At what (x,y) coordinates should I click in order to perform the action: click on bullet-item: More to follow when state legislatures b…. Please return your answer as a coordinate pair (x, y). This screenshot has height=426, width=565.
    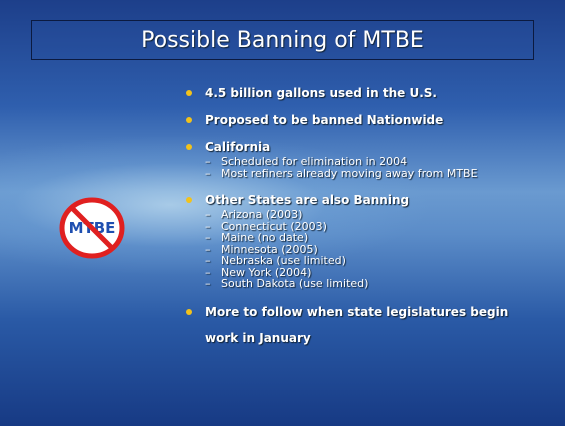
    Looking at the image, I should click on (356, 325).